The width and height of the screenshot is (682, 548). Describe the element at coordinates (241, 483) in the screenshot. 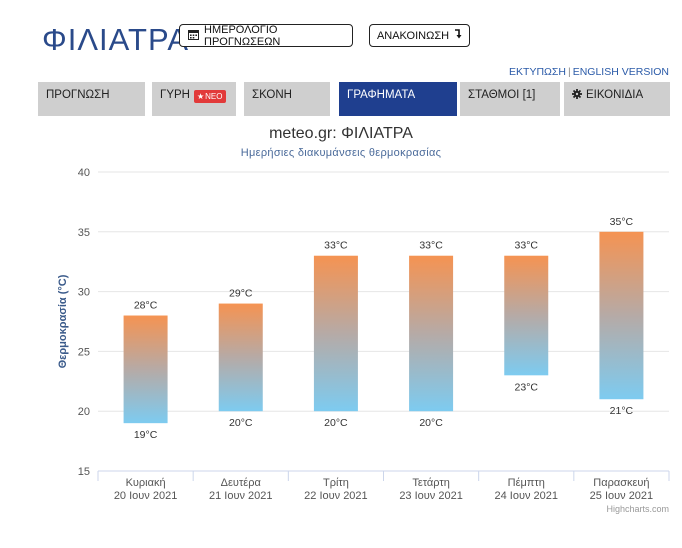

I see `x-tick-label: Δευτέρα` at that location.